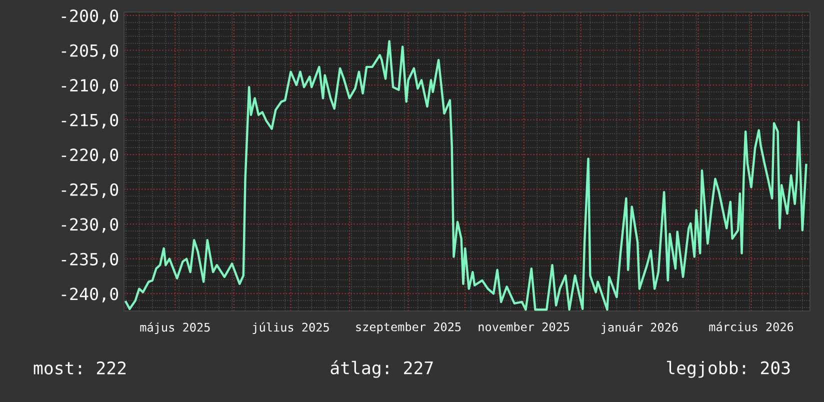  What do you see at coordinates (639, 328) in the screenshot?
I see `x-tick-label: január 2026` at bounding box center [639, 328].